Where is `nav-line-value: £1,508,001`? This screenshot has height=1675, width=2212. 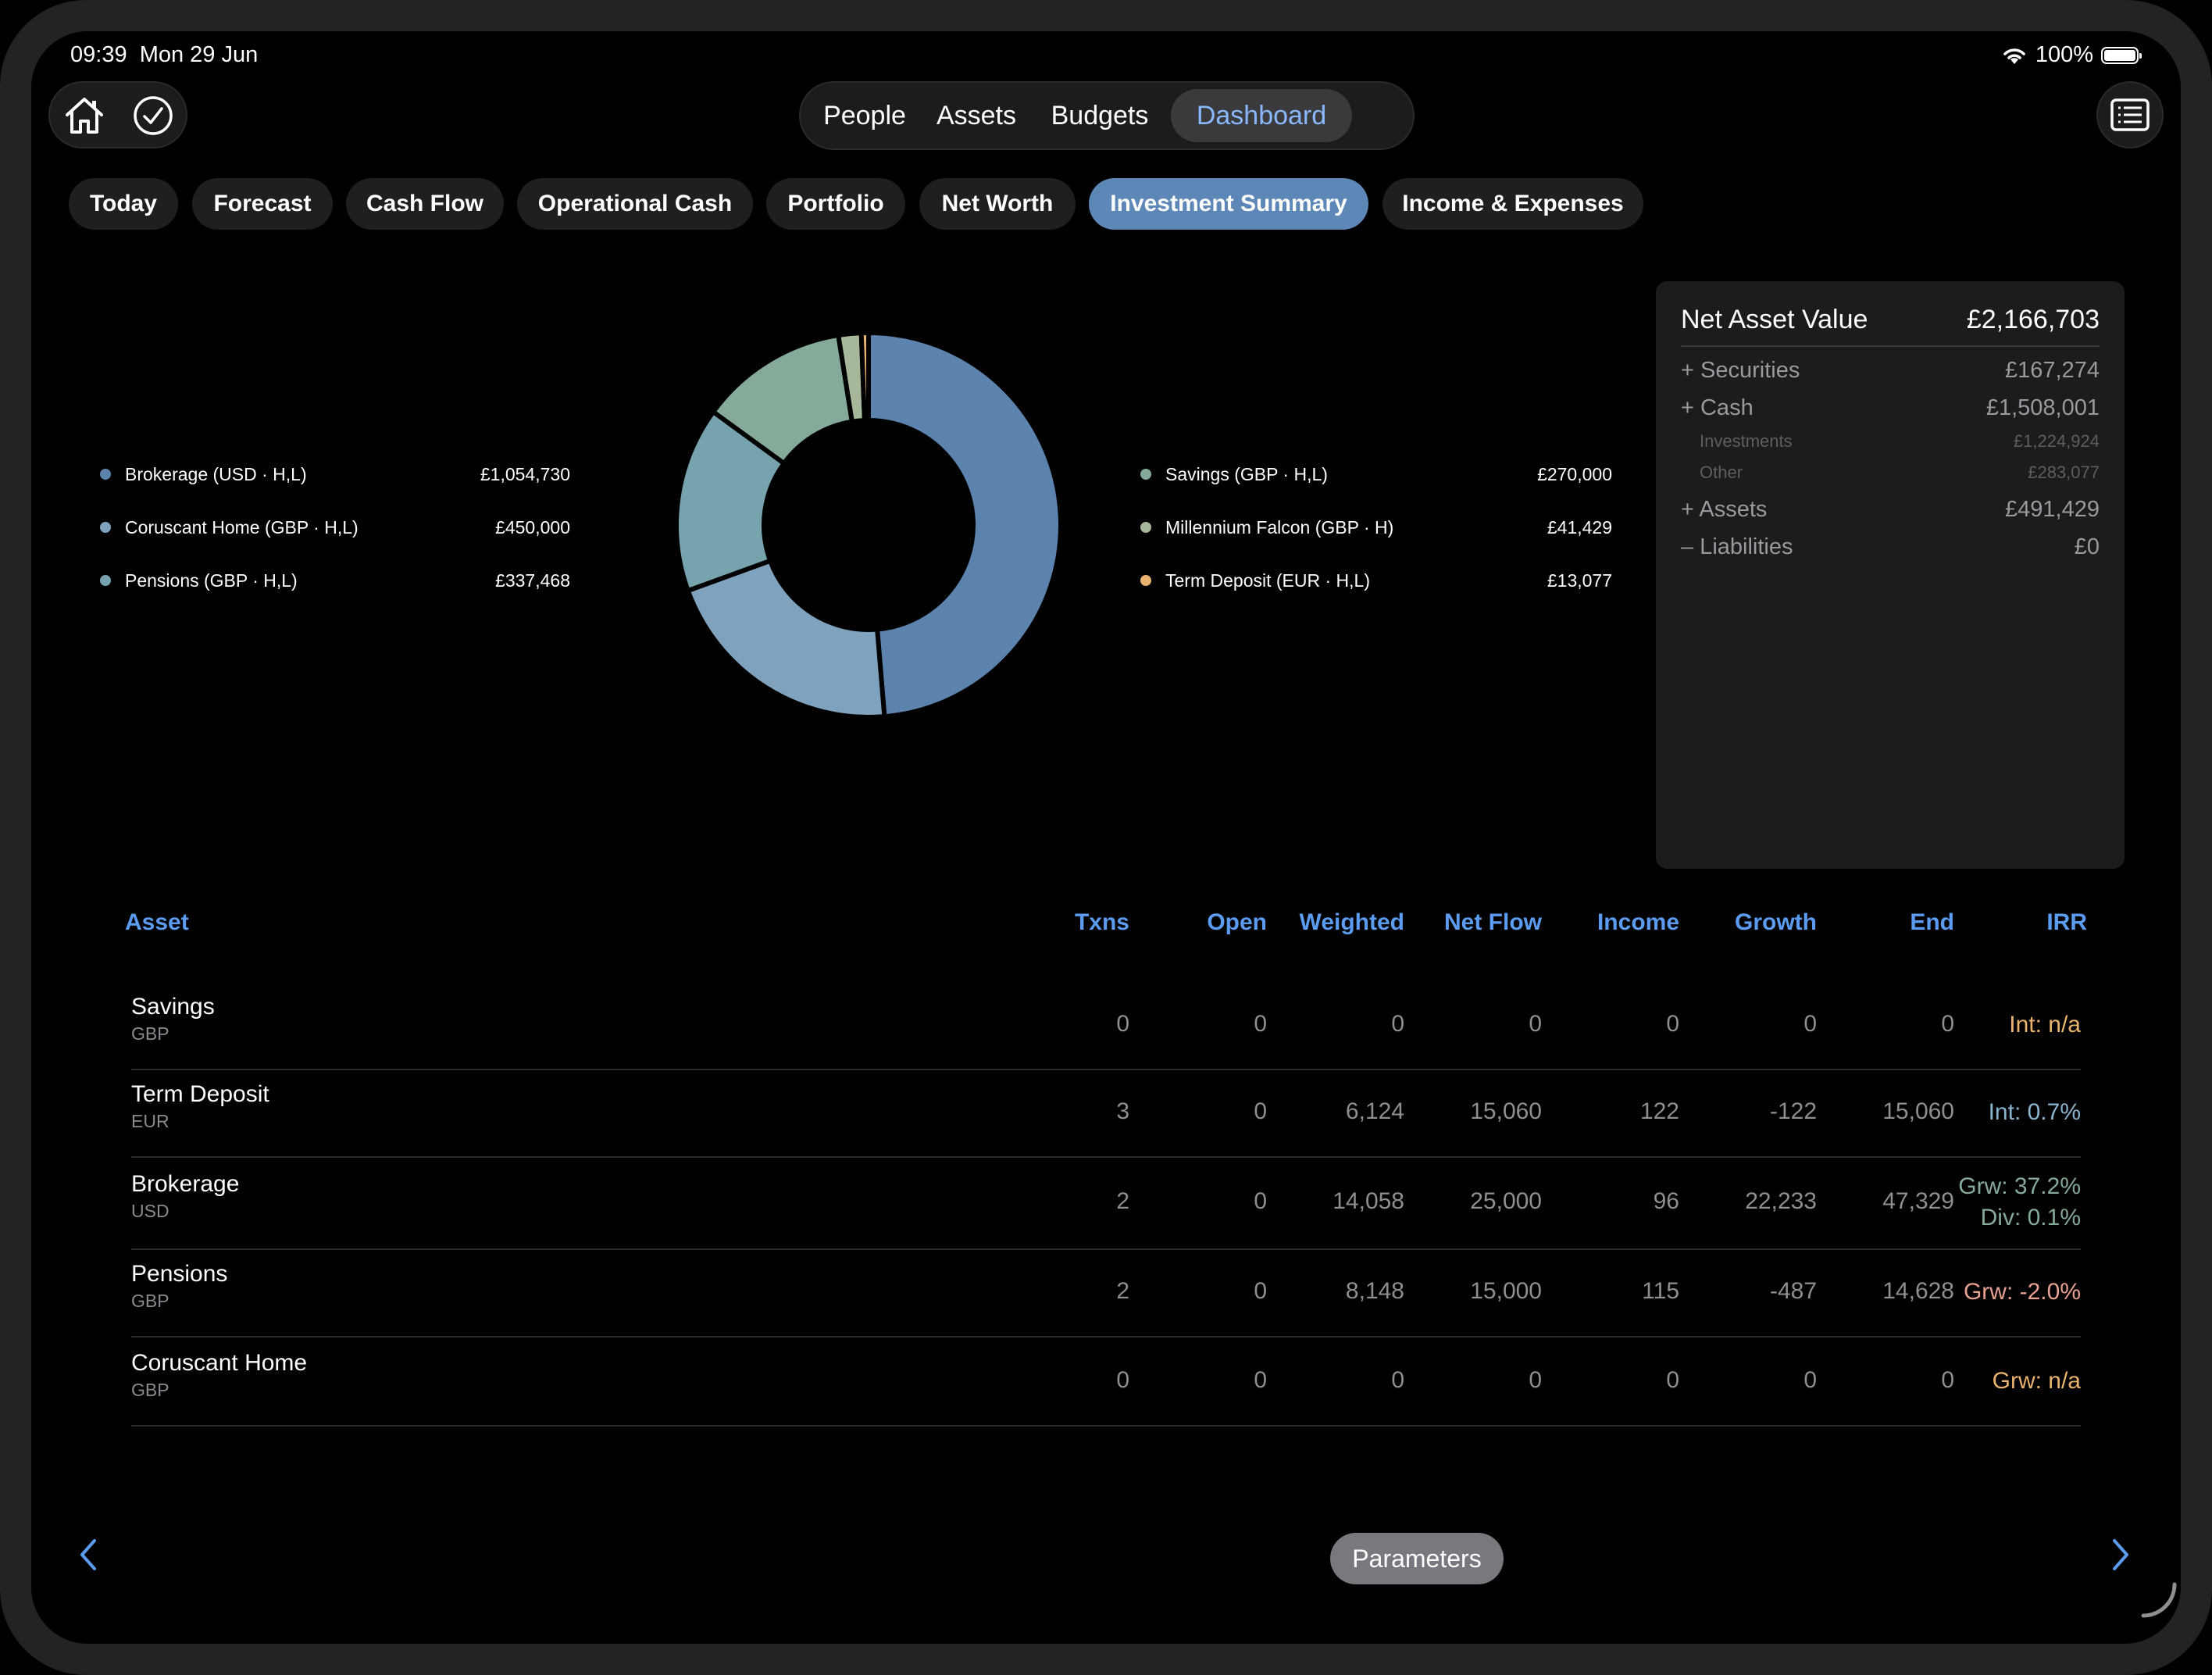
nav-line-value: £1,508,001 is located at coordinates (2042, 407).